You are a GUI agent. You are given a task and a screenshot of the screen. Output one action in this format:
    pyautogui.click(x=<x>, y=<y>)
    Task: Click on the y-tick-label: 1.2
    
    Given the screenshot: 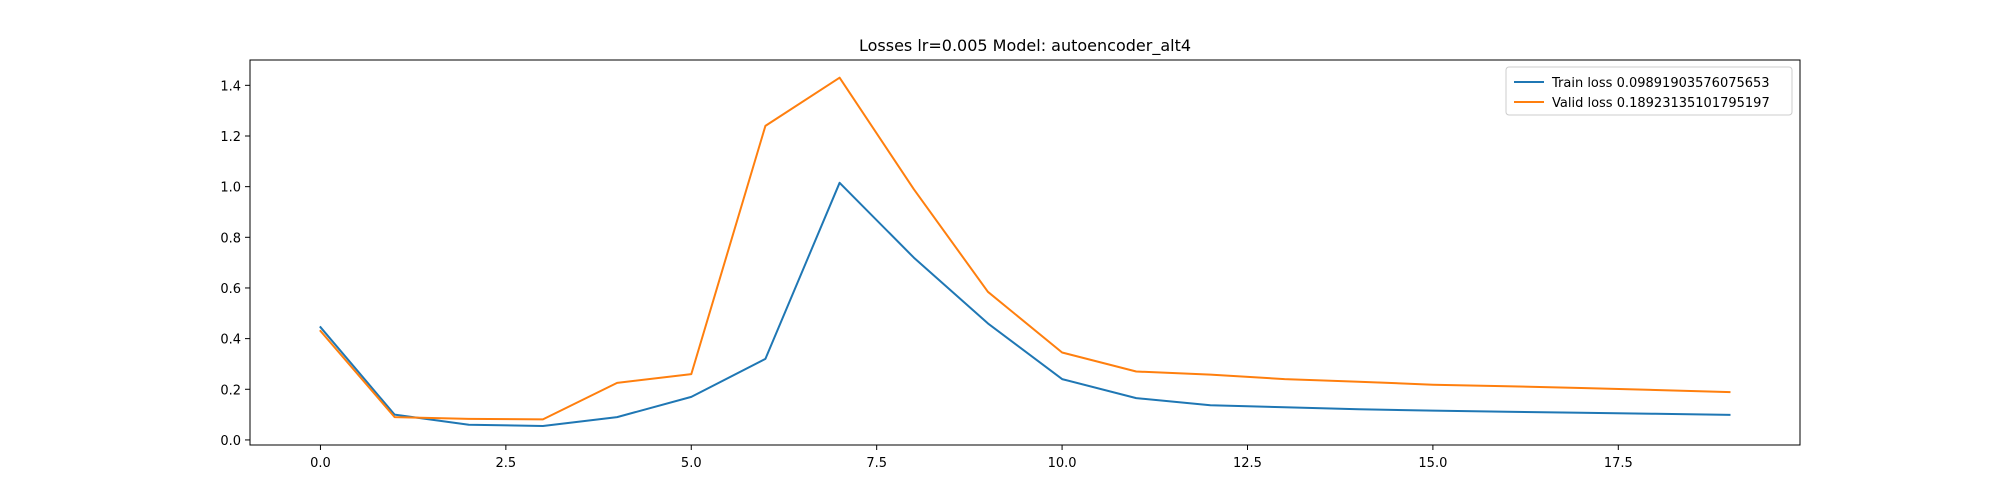 What is the action you would take?
    pyautogui.click(x=230, y=137)
    